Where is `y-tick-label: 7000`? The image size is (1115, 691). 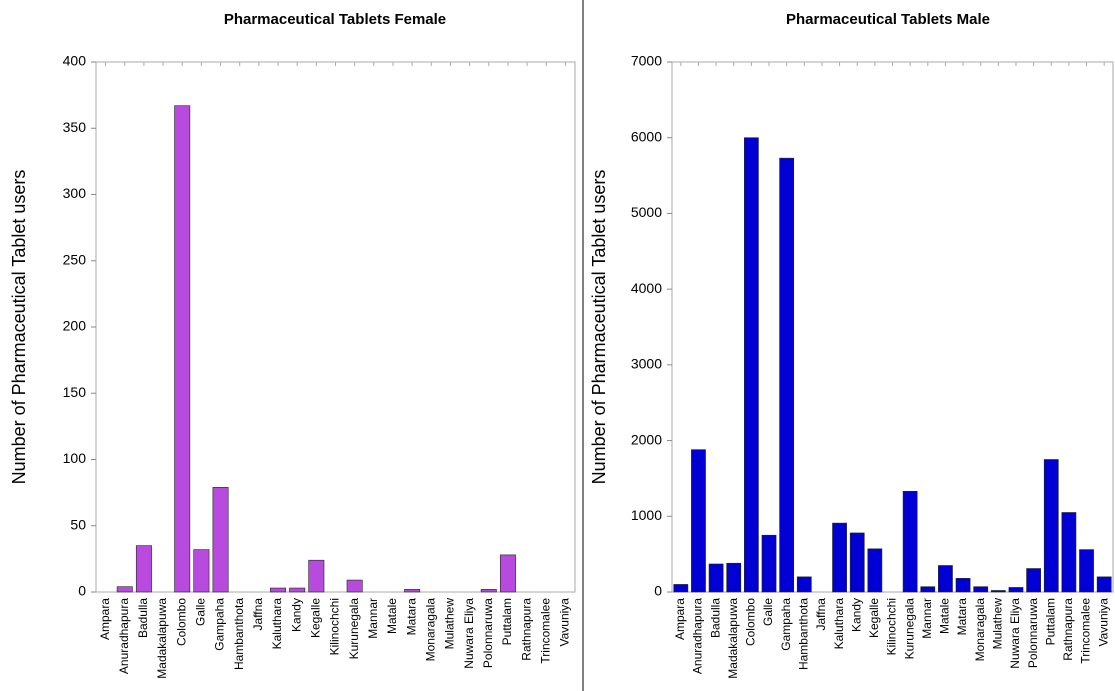 y-tick-label: 7000 is located at coordinates (646, 61).